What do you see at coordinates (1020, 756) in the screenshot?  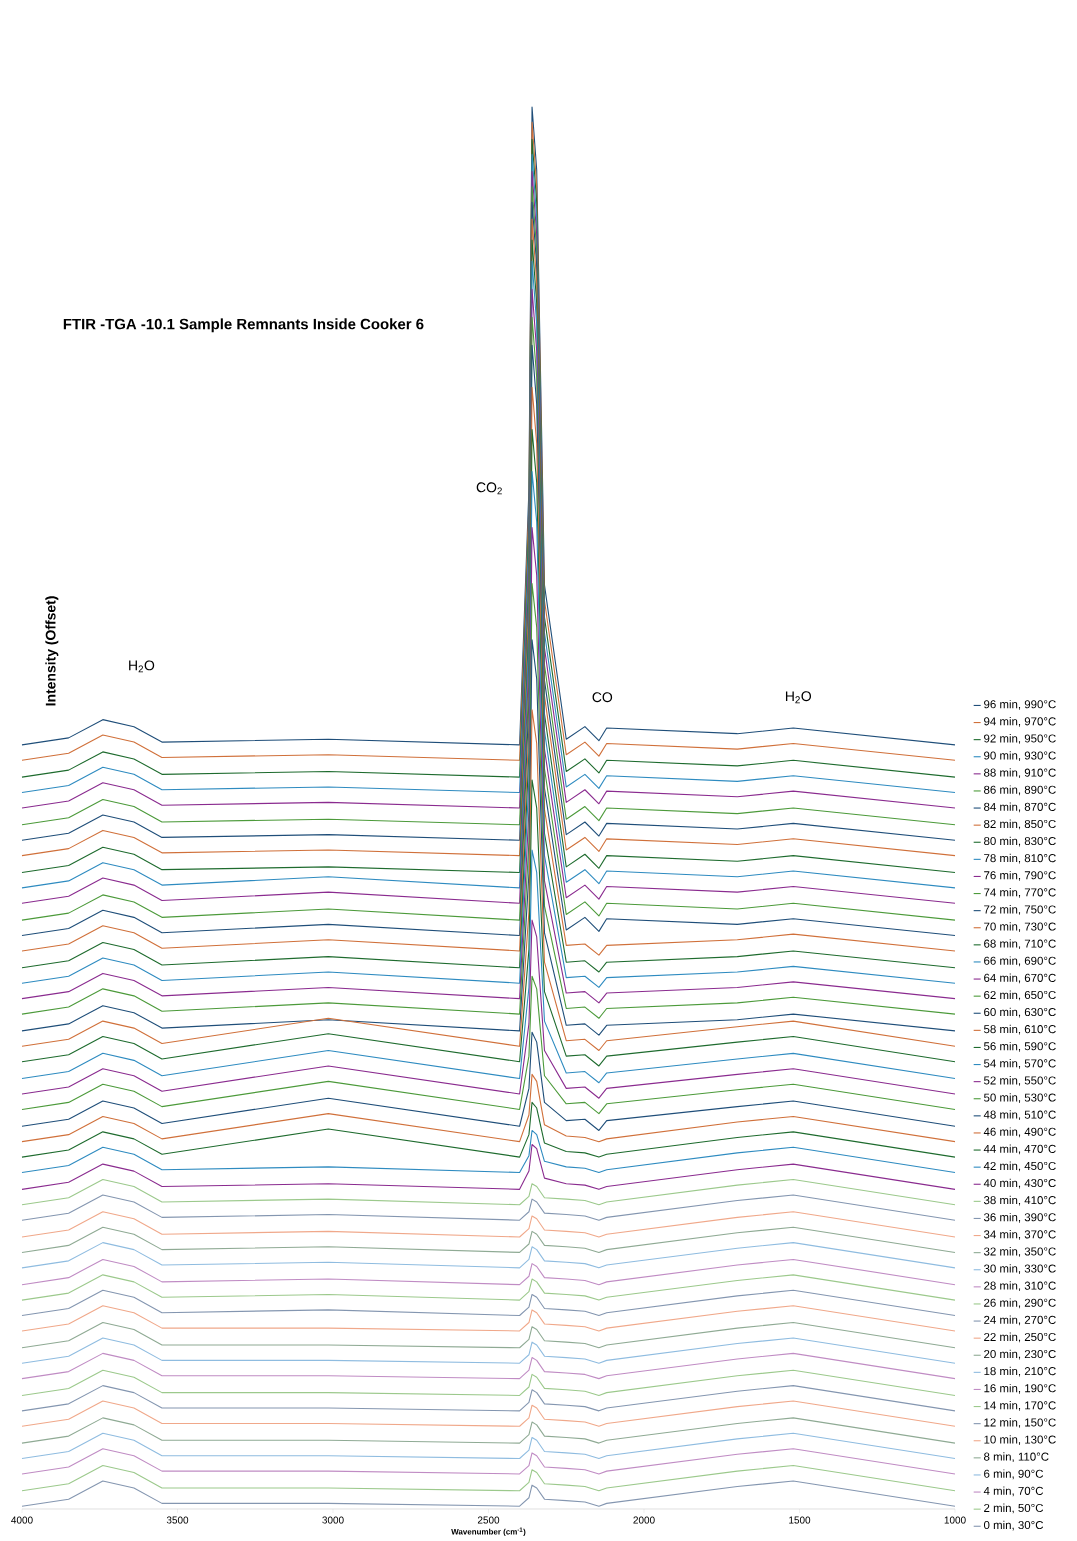 I see `legend-label: 90 min, 930°C` at bounding box center [1020, 756].